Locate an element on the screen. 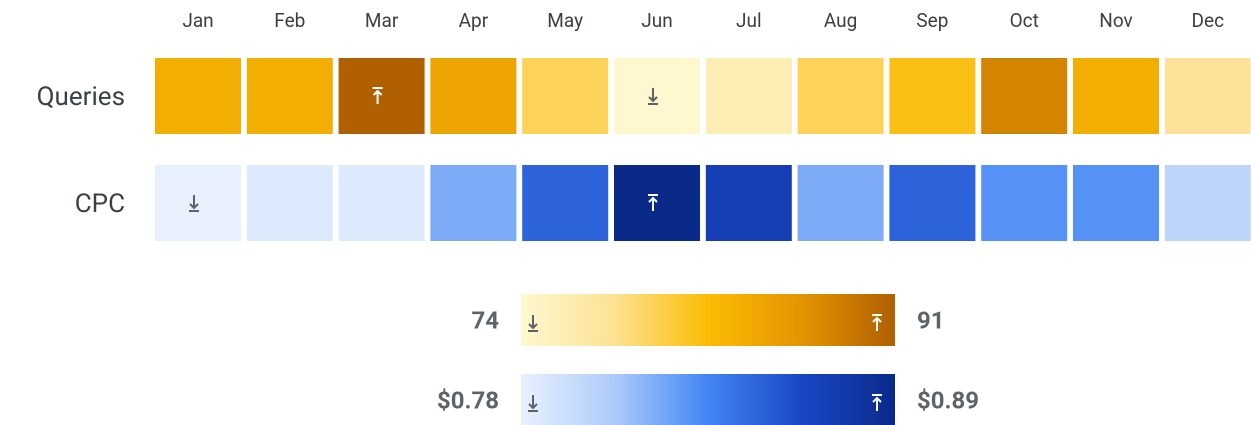  legend-label: $0.89 is located at coordinates (948, 400).